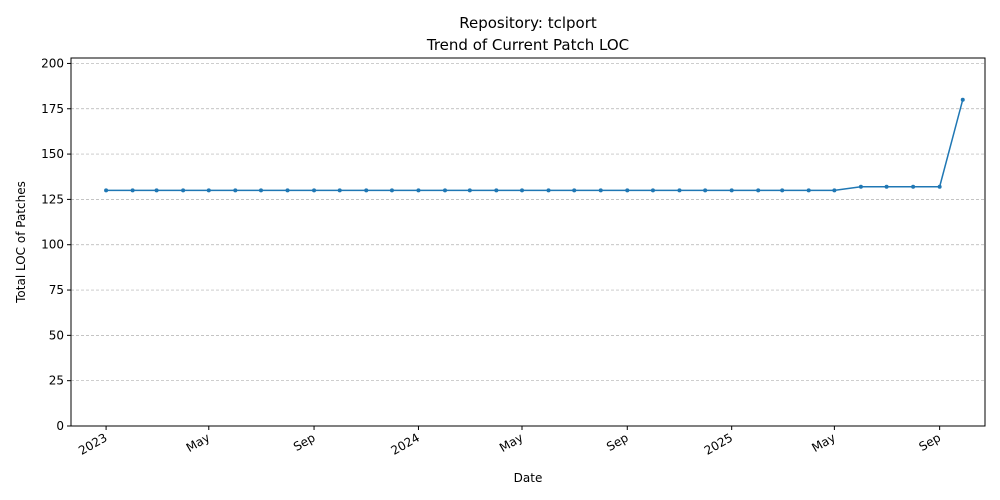  What do you see at coordinates (528, 478) in the screenshot?
I see `x-axis-label: Date` at bounding box center [528, 478].